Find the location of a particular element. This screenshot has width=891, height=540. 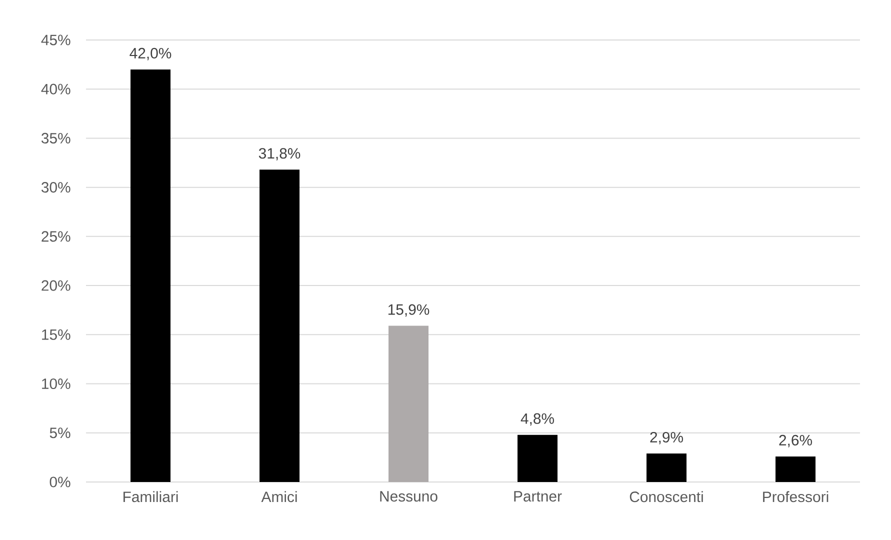

x-tick-label: Amici is located at coordinates (279, 496).